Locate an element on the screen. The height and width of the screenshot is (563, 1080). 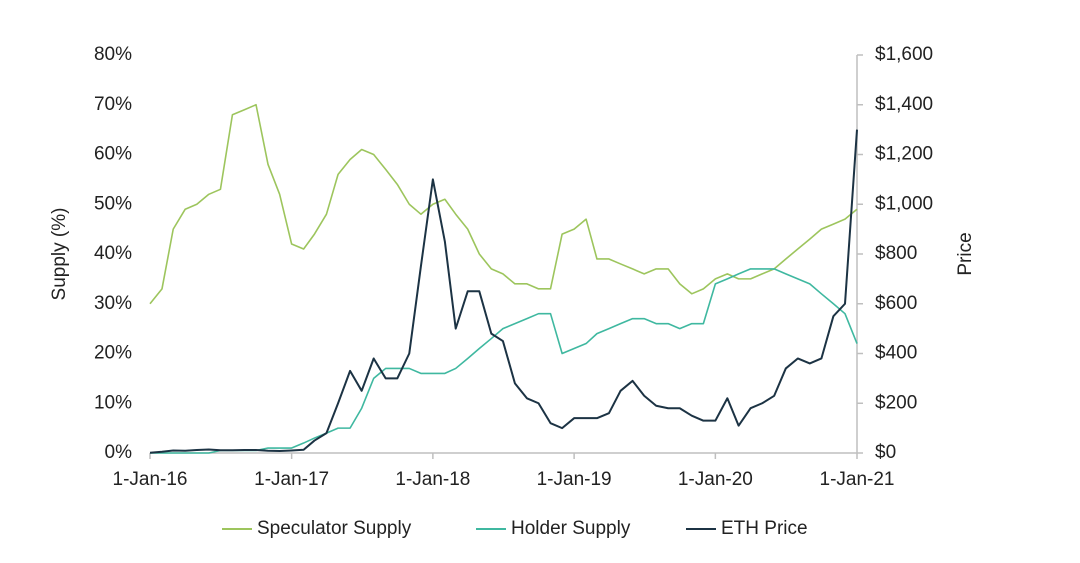
y-tick-label: 30% is located at coordinates (113, 303).